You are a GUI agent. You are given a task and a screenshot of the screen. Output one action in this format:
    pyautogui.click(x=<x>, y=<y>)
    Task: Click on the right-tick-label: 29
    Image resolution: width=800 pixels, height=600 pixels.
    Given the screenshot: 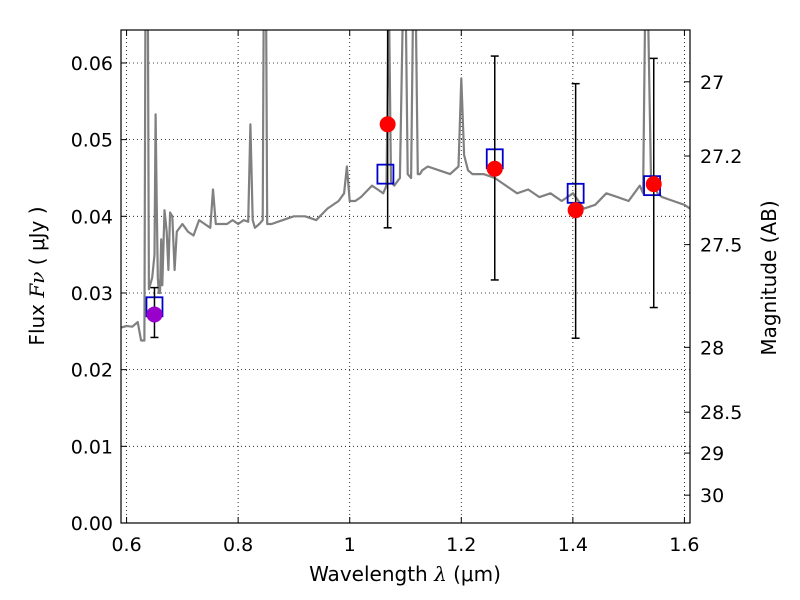 What is the action you would take?
    pyautogui.click(x=712, y=454)
    